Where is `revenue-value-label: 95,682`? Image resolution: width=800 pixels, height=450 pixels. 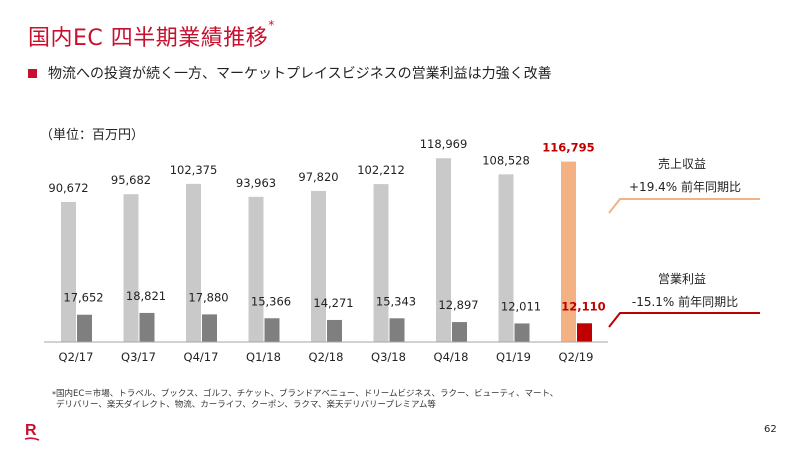
revenue-value-label: 95,682 is located at coordinates (131, 180).